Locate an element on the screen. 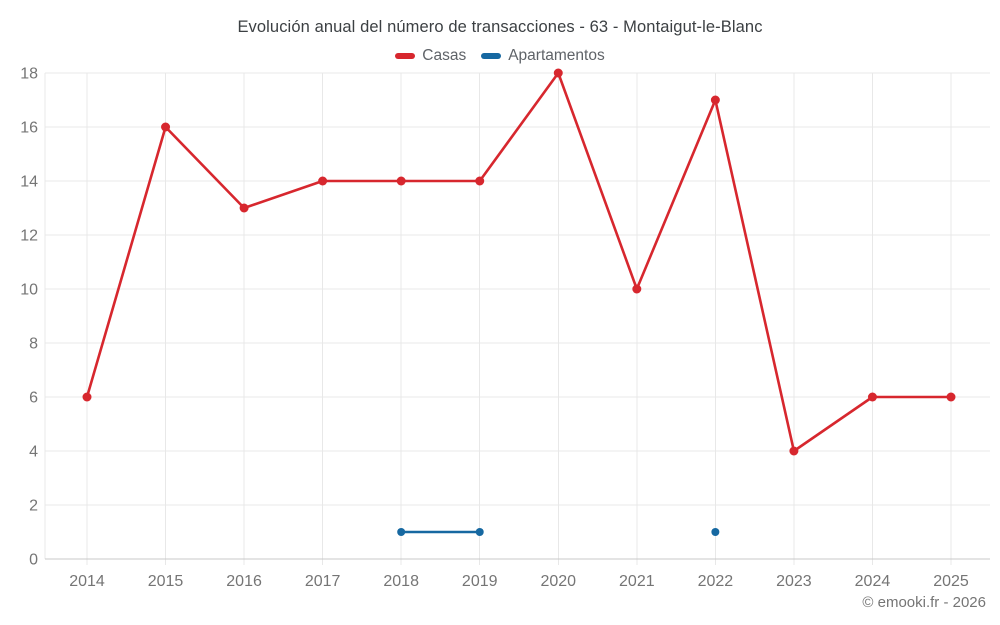  data-point-casas-2024 is located at coordinates (872, 397).